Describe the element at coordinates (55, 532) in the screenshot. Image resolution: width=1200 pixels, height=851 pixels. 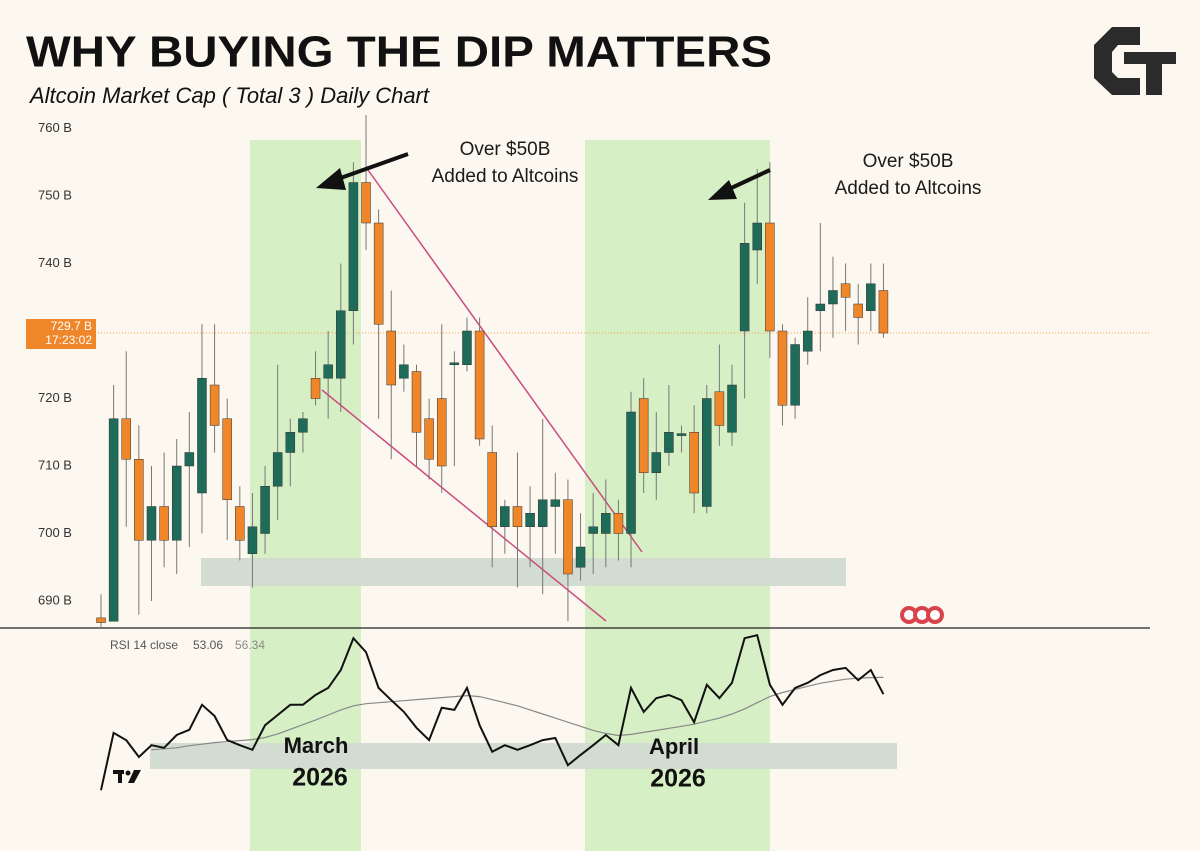
I see `y-tick-label: 700 B` at that location.